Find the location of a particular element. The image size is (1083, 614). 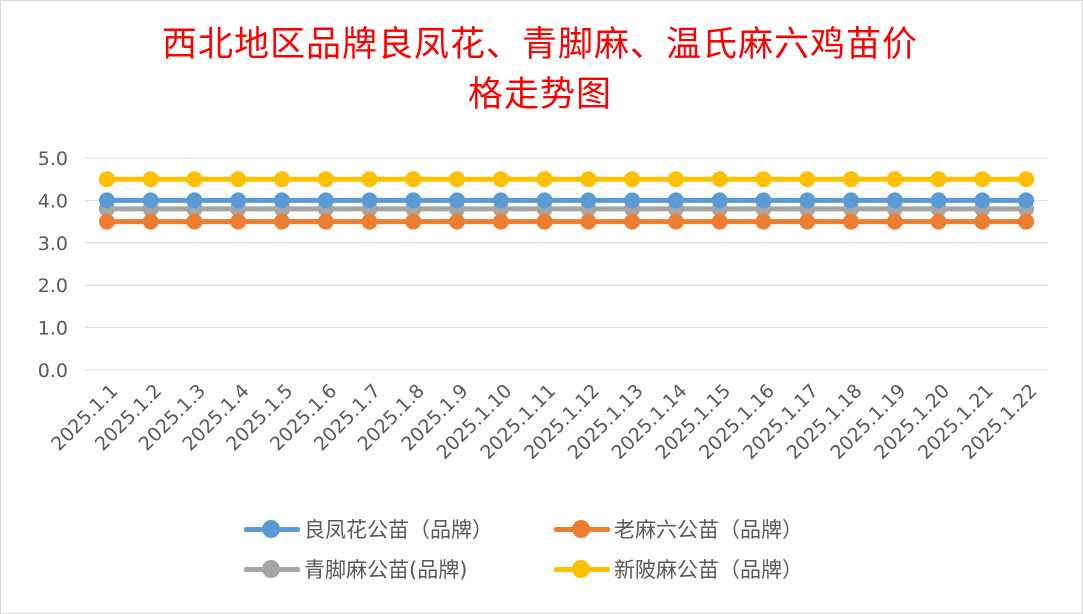

legend-label: 老麻六公苗（品牌） is located at coordinates (708, 530).